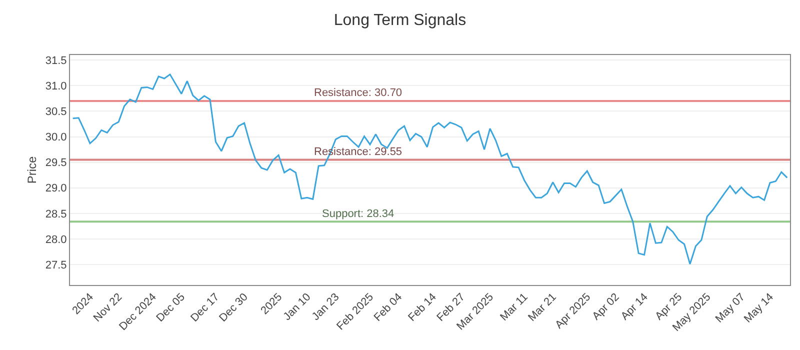 Image resolution: width=800 pixels, height=350 pixels. Describe the element at coordinates (56, 214) in the screenshot. I see `y-tick-label: 28.5` at that location.